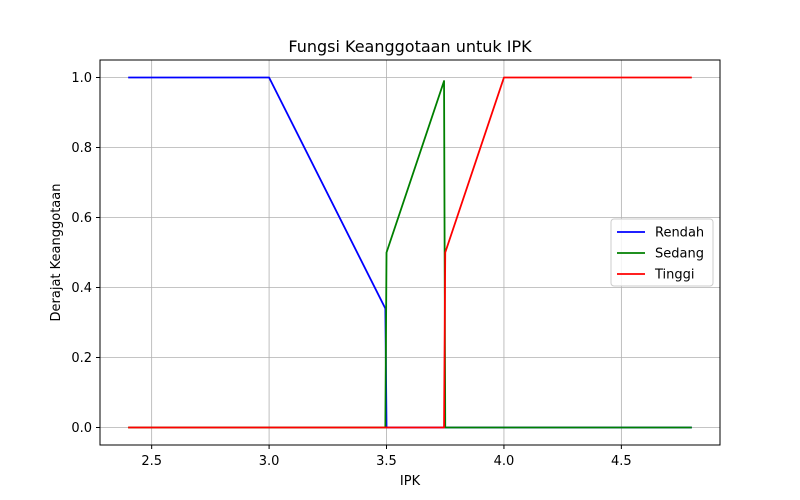 Image resolution: width=800 pixels, height=500 pixels. Describe the element at coordinates (410, 46) in the screenshot. I see `chart-title: Fungsi Keanggotaan untuk IPK` at that location.